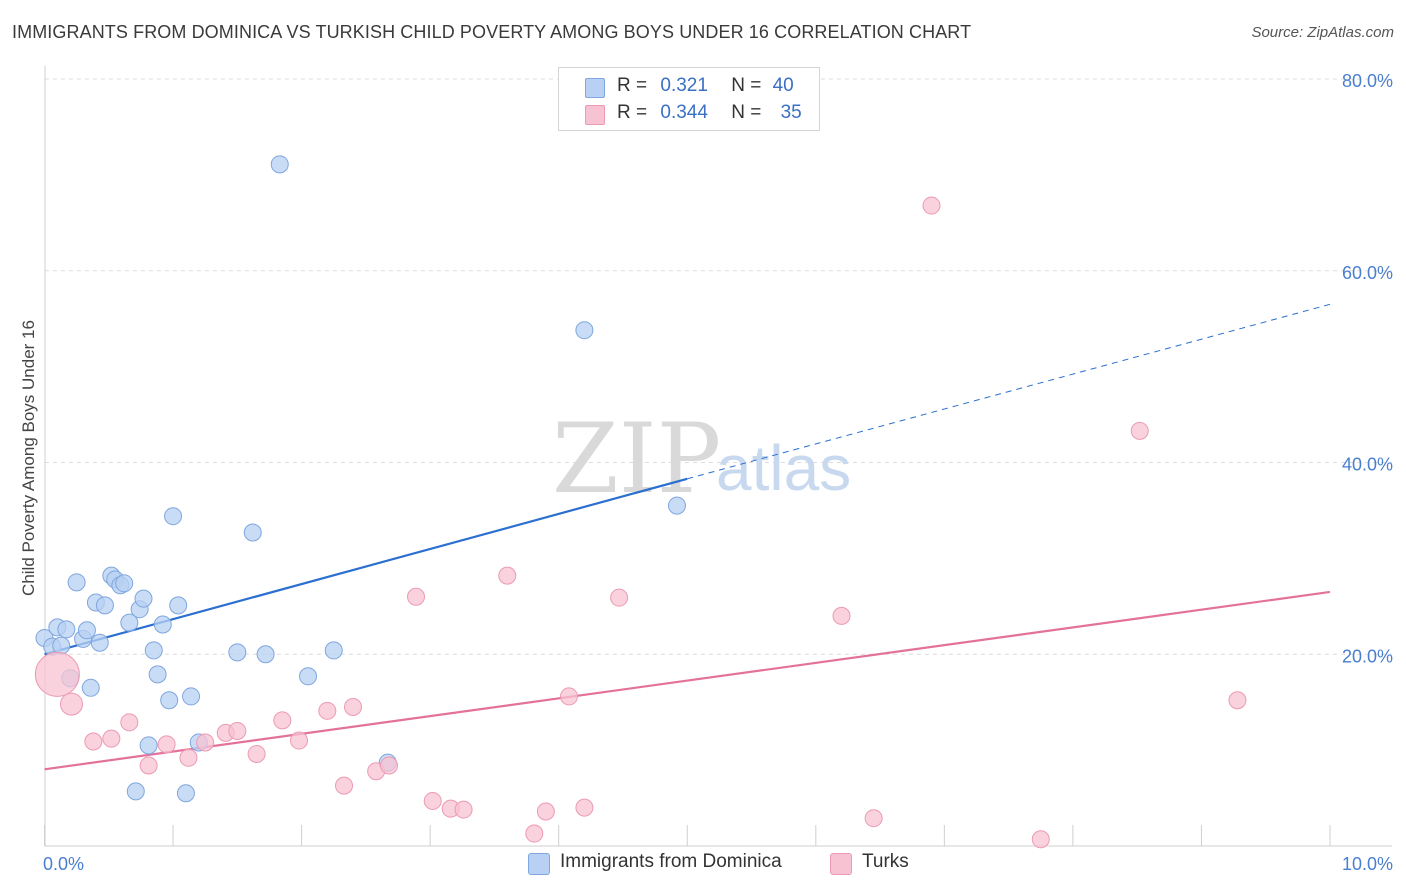 Image resolution: width=1406 pixels, height=892 pixels. Describe the element at coordinates (1367, 656) in the screenshot. I see `y-tick-label-20: 20.0%` at that location.